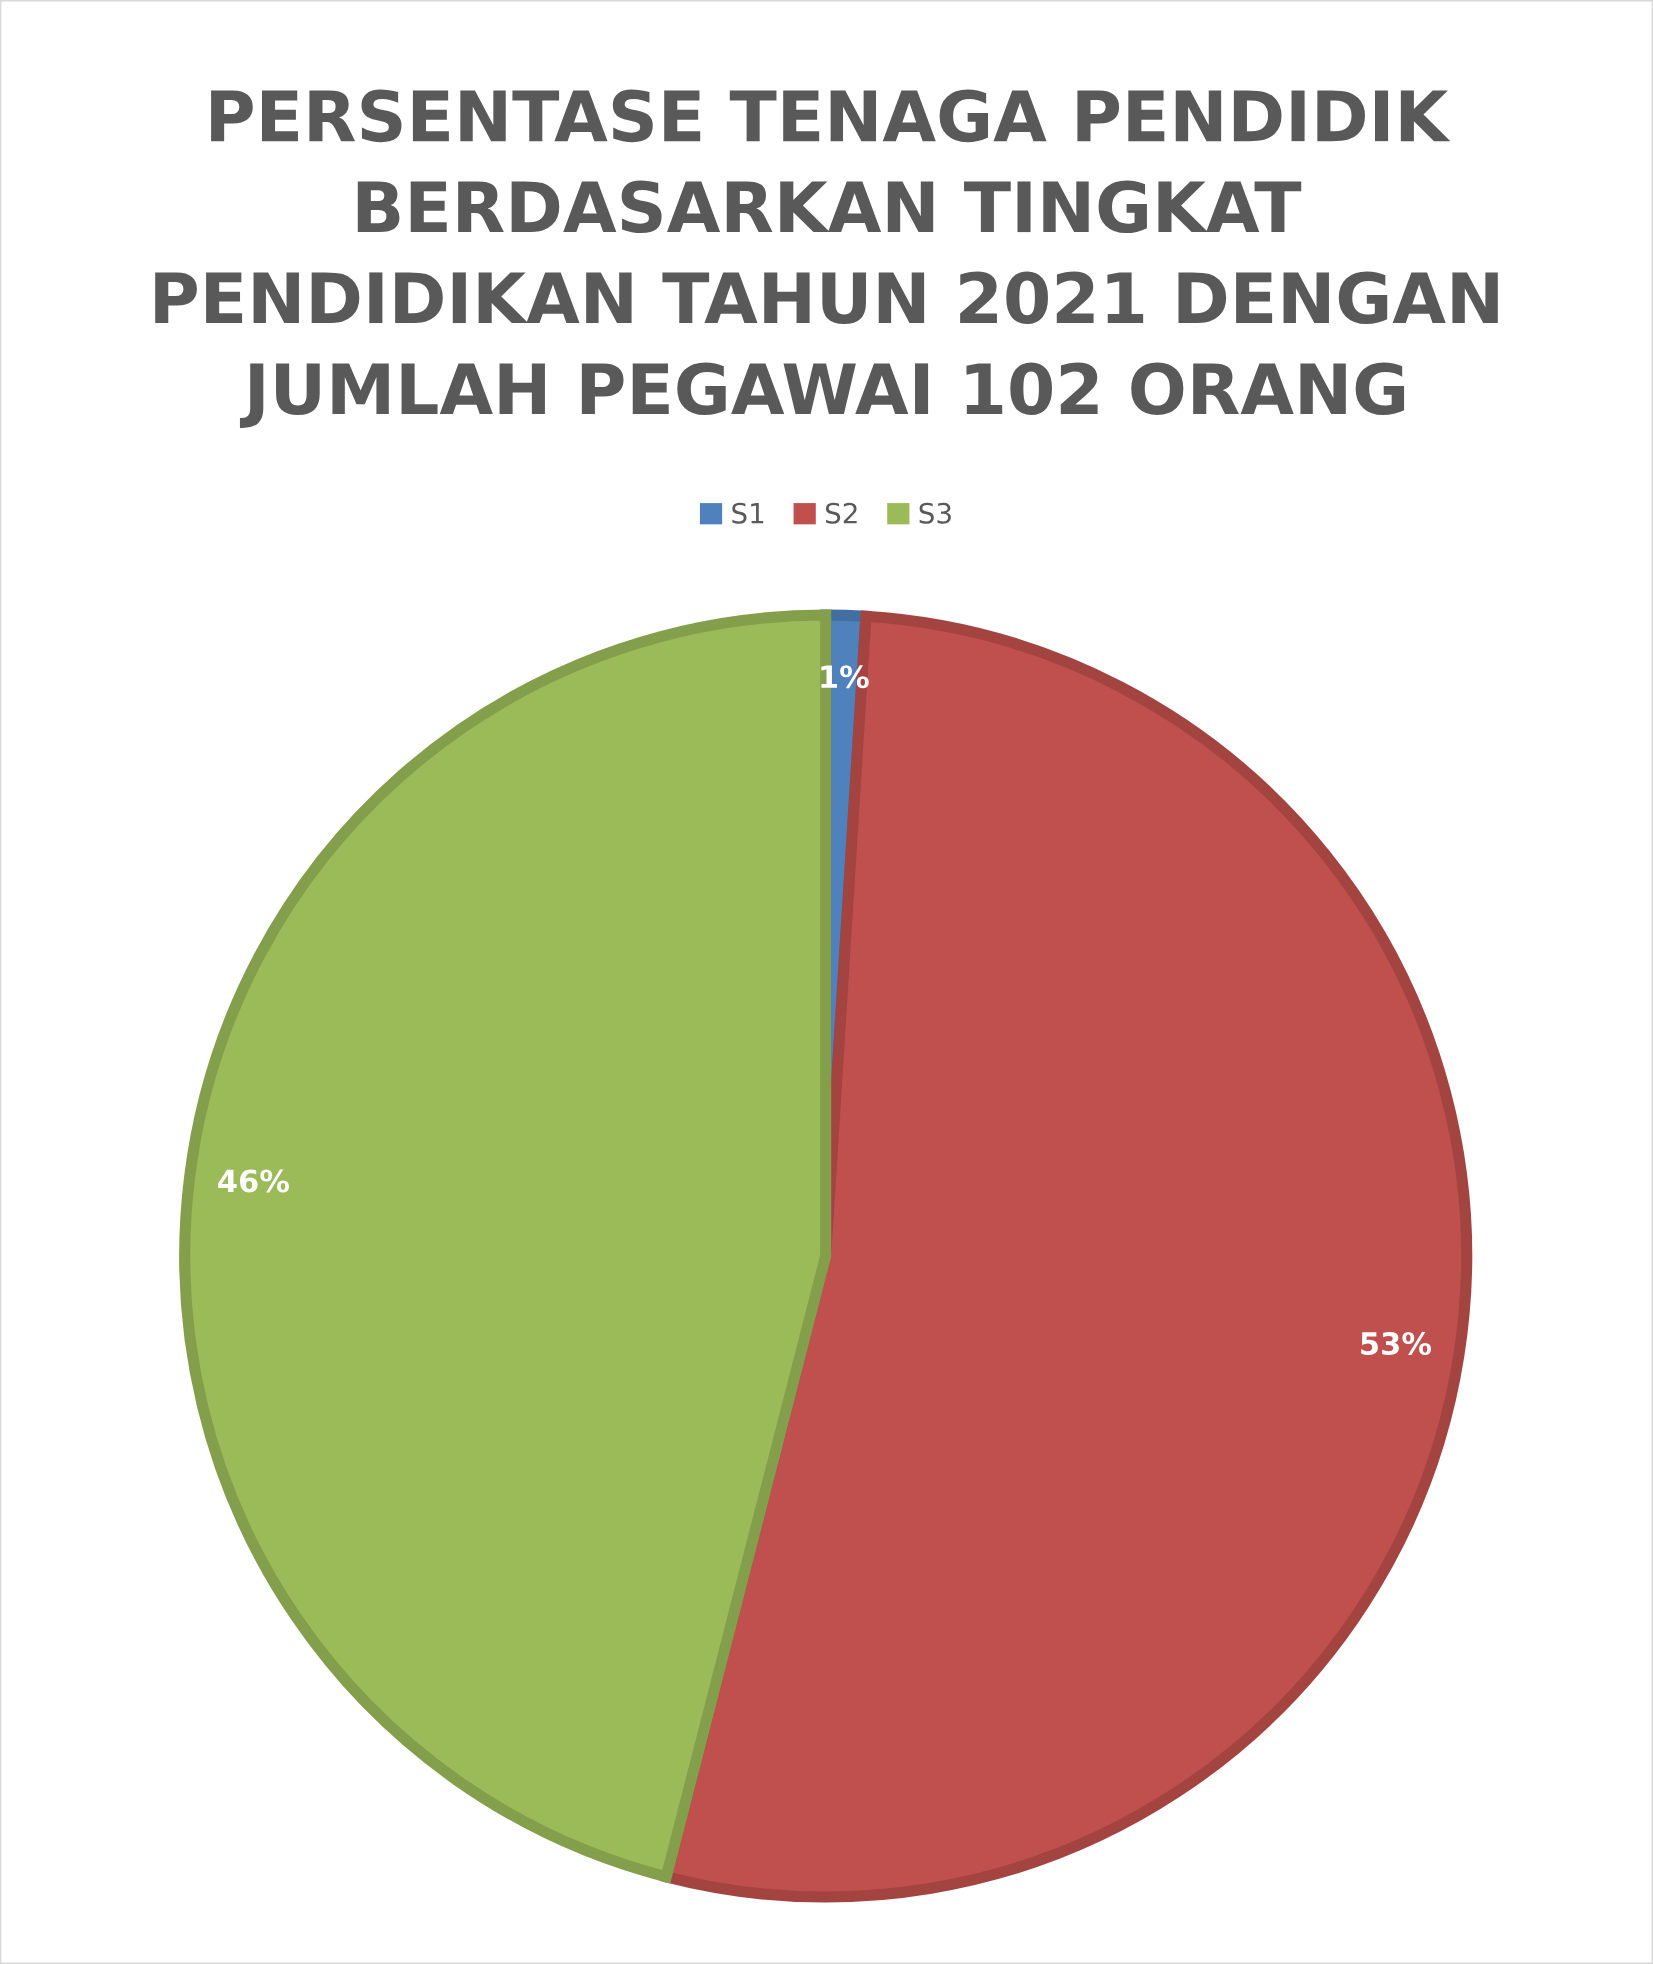 The height and width of the screenshot is (1964, 1653). Describe the element at coordinates (748, 513) in the screenshot. I see `legend-label: S1` at that location.